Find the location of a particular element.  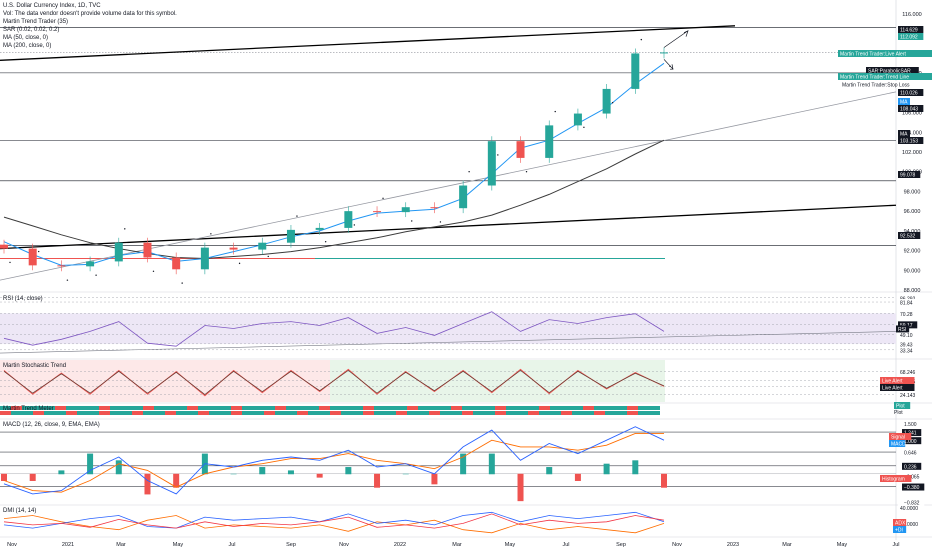

trend-meter-label: Martin Trend Meter is located at coordinates (28, 409).